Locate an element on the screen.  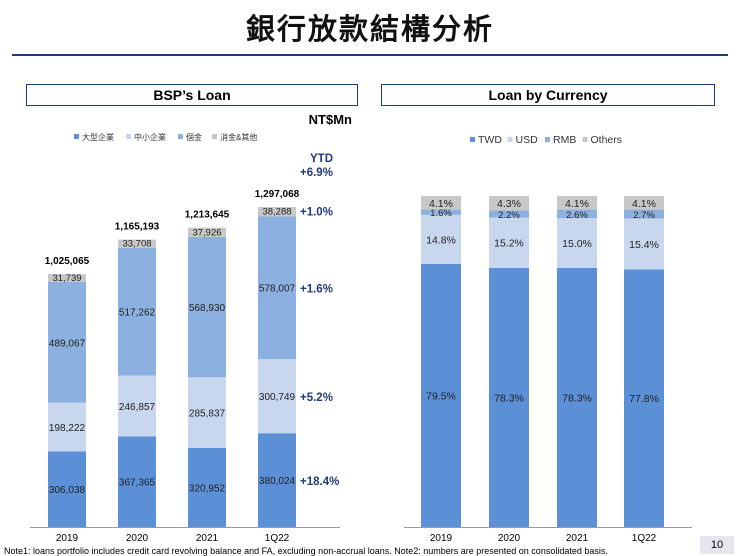
bar-消金&其他-1Q22 is located at coordinates (277, 212).